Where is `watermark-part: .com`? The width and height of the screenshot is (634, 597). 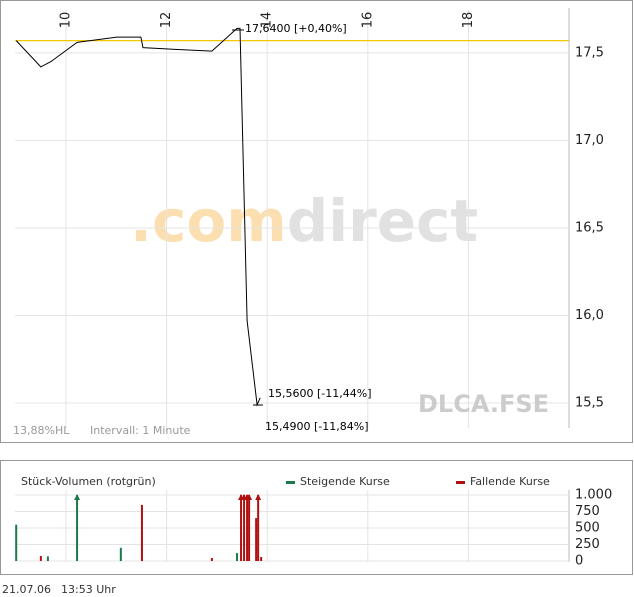
watermark-part: .com is located at coordinates (208, 221).